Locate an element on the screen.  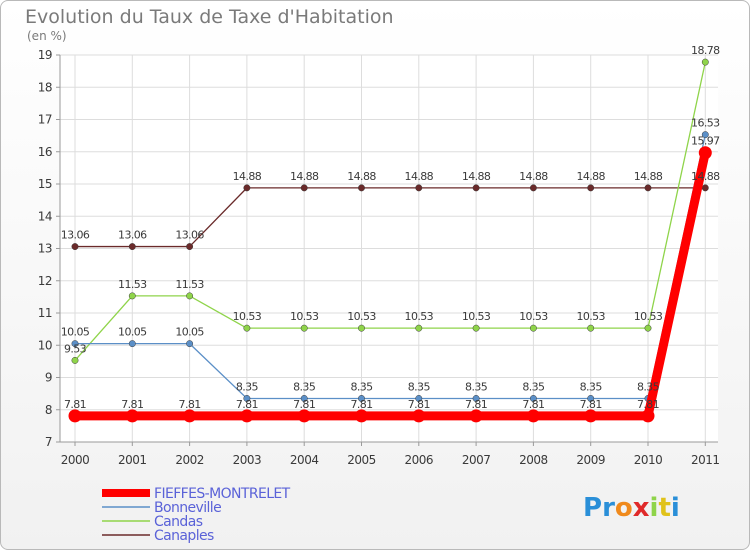
x-tick-label: 2003 is located at coordinates (247, 460).